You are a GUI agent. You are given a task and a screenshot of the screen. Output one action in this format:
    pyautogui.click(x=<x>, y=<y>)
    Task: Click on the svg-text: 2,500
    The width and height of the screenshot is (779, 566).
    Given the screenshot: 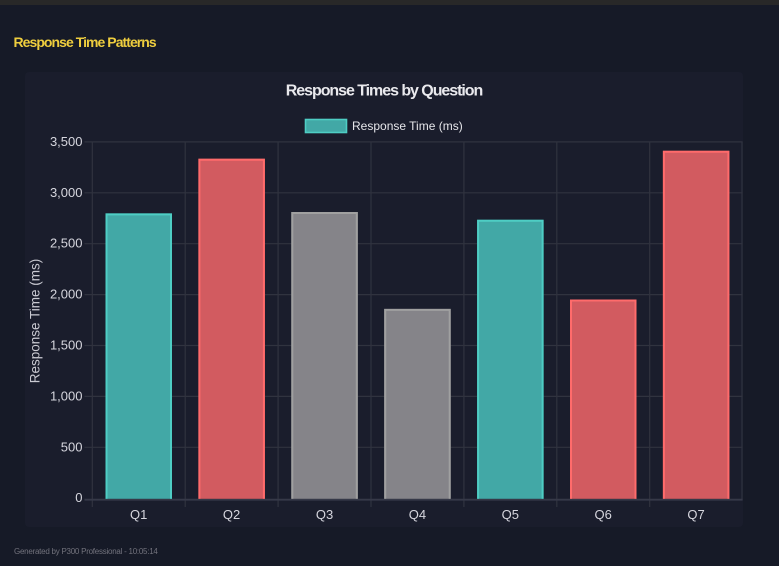 What is the action you would take?
    pyautogui.click(x=66, y=243)
    